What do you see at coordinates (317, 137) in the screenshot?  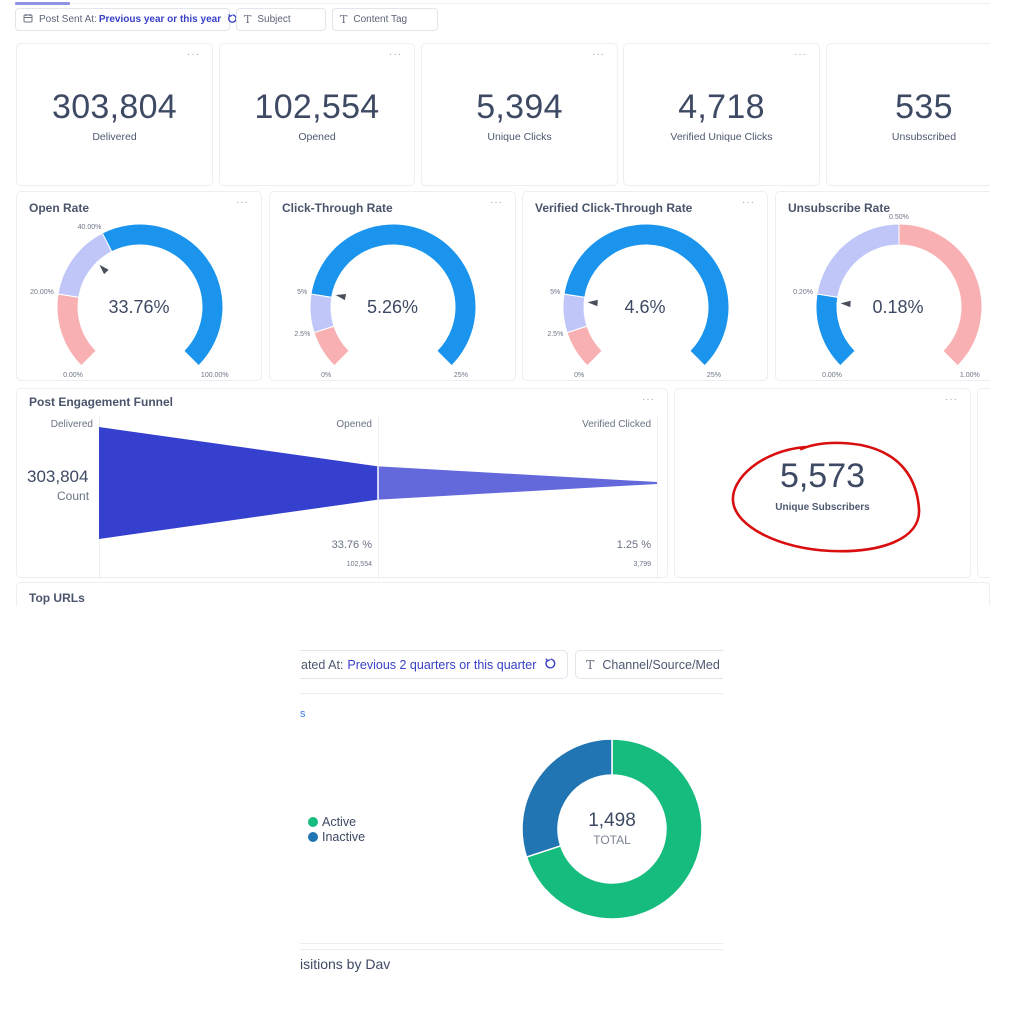 I see `kpi-label: Opened` at bounding box center [317, 137].